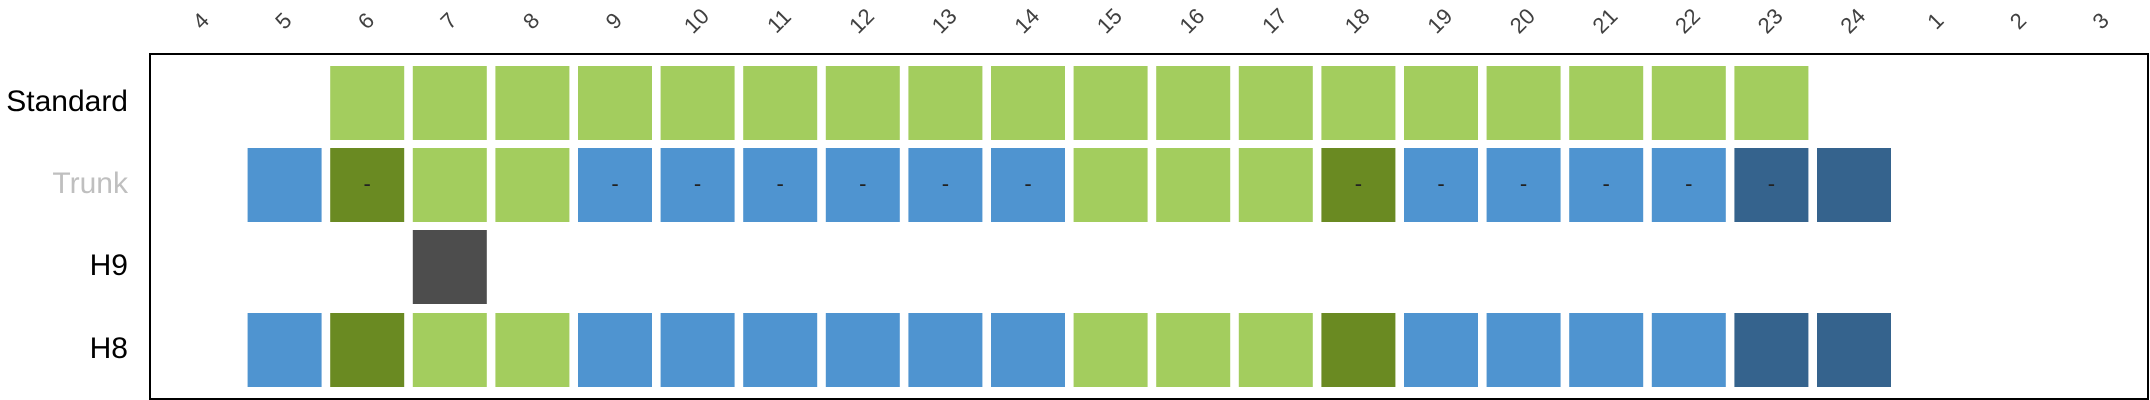 Image resolution: width=2150 pixels, height=400 pixels. What do you see at coordinates (67, 101) in the screenshot?
I see `row-label: Standard` at bounding box center [67, 101].